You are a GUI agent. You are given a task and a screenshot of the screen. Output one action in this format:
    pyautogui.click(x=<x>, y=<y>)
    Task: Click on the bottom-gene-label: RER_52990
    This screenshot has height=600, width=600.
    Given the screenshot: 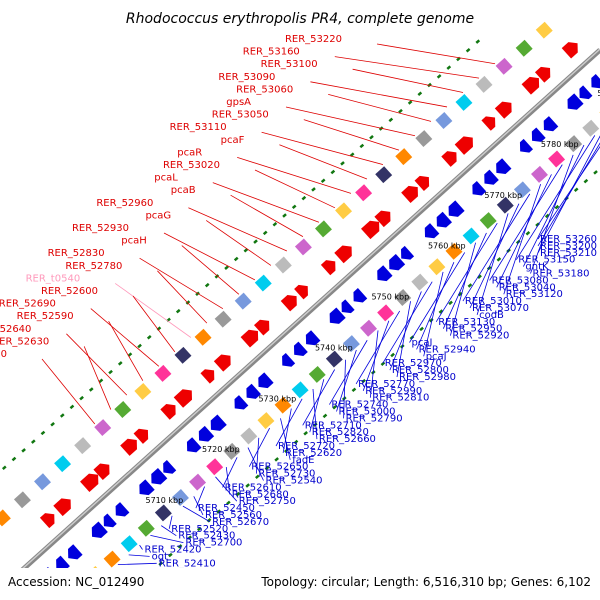 What is the action you would take?
    pyautogui.click(x=393, y=391)
    